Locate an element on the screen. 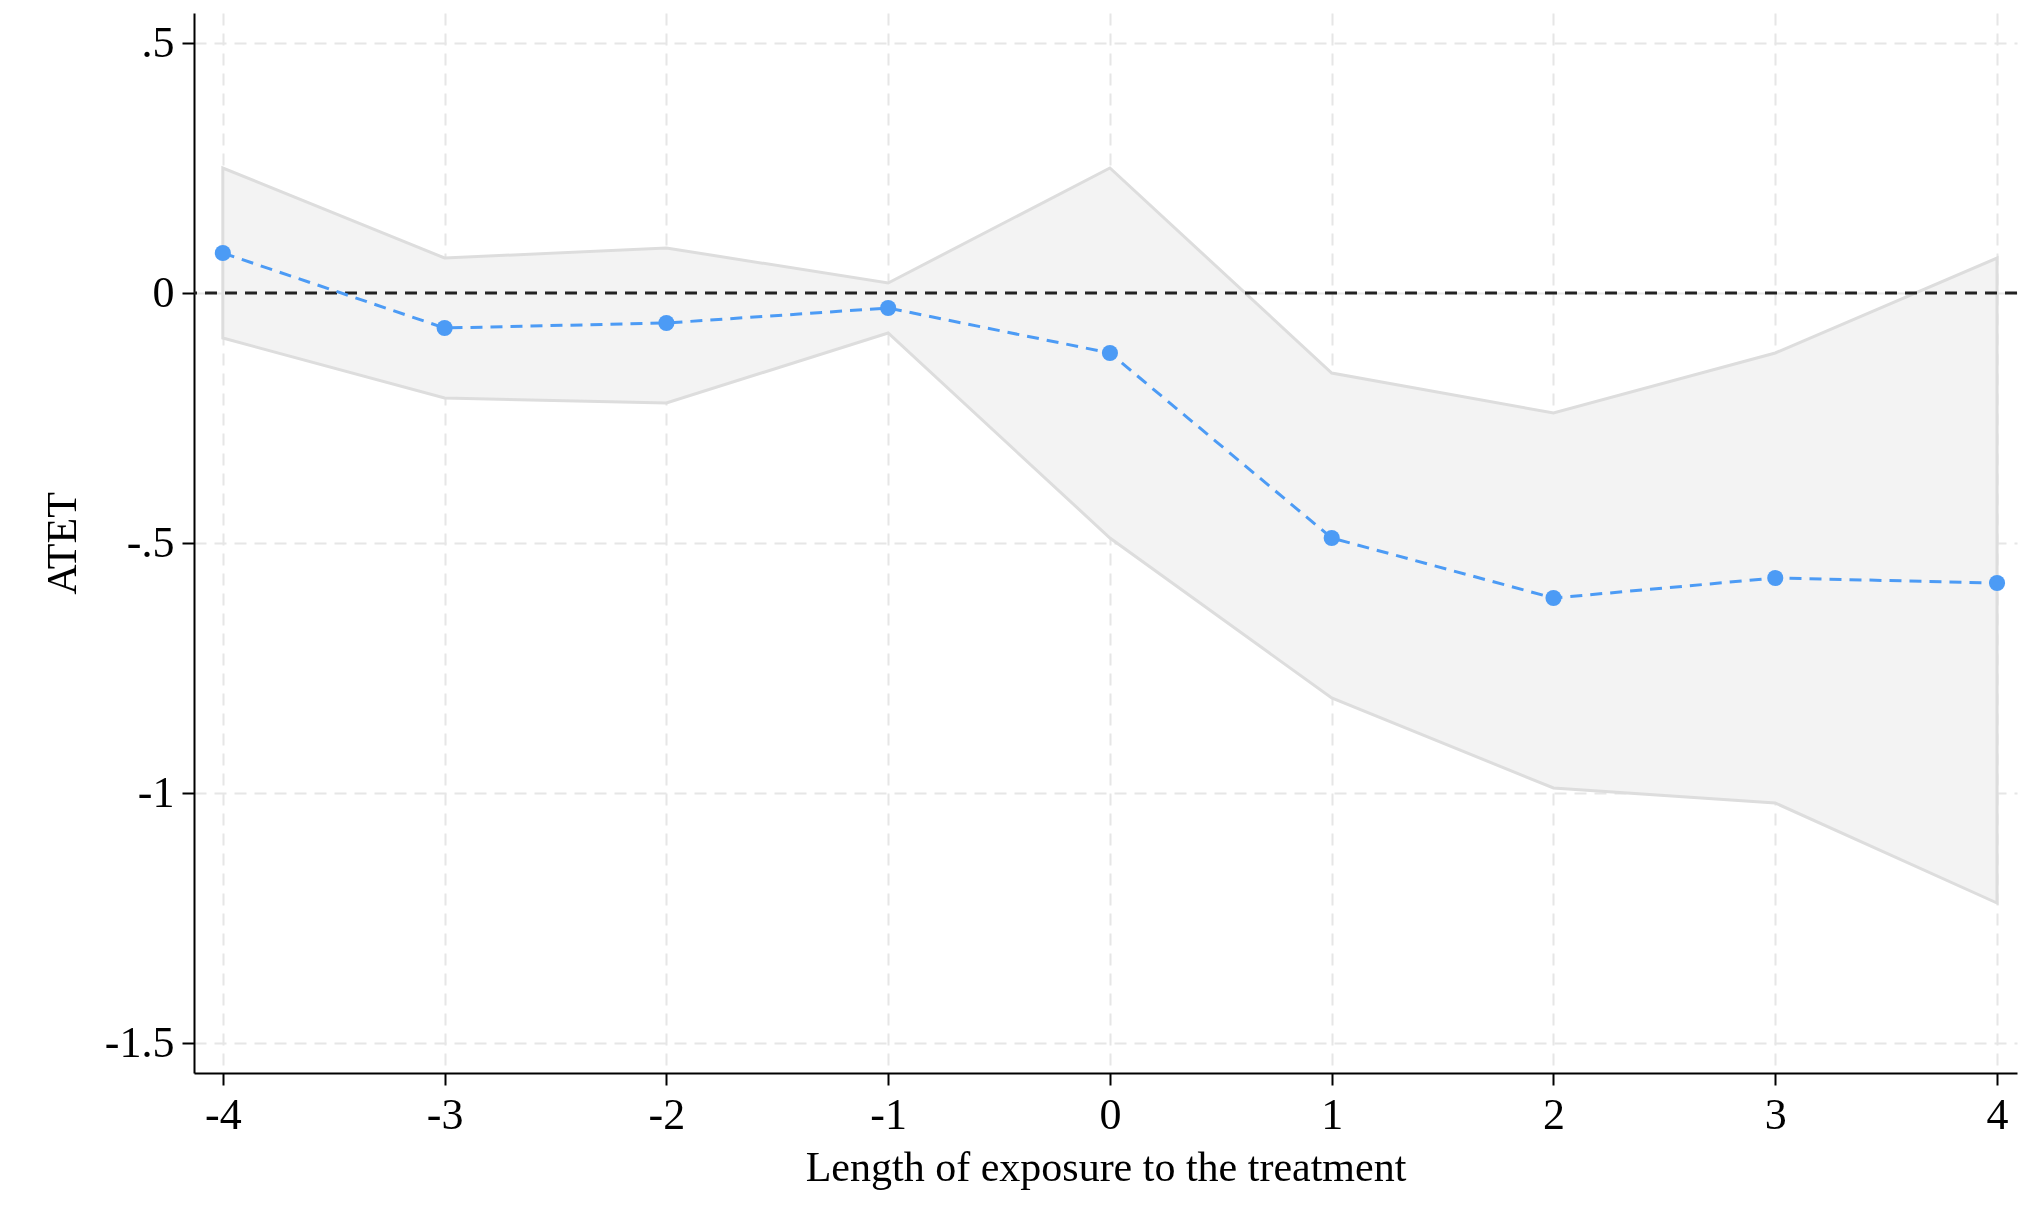 The image size is (2027, 1223). x-tick-label: -1 is located at coordinates (888, 1114).